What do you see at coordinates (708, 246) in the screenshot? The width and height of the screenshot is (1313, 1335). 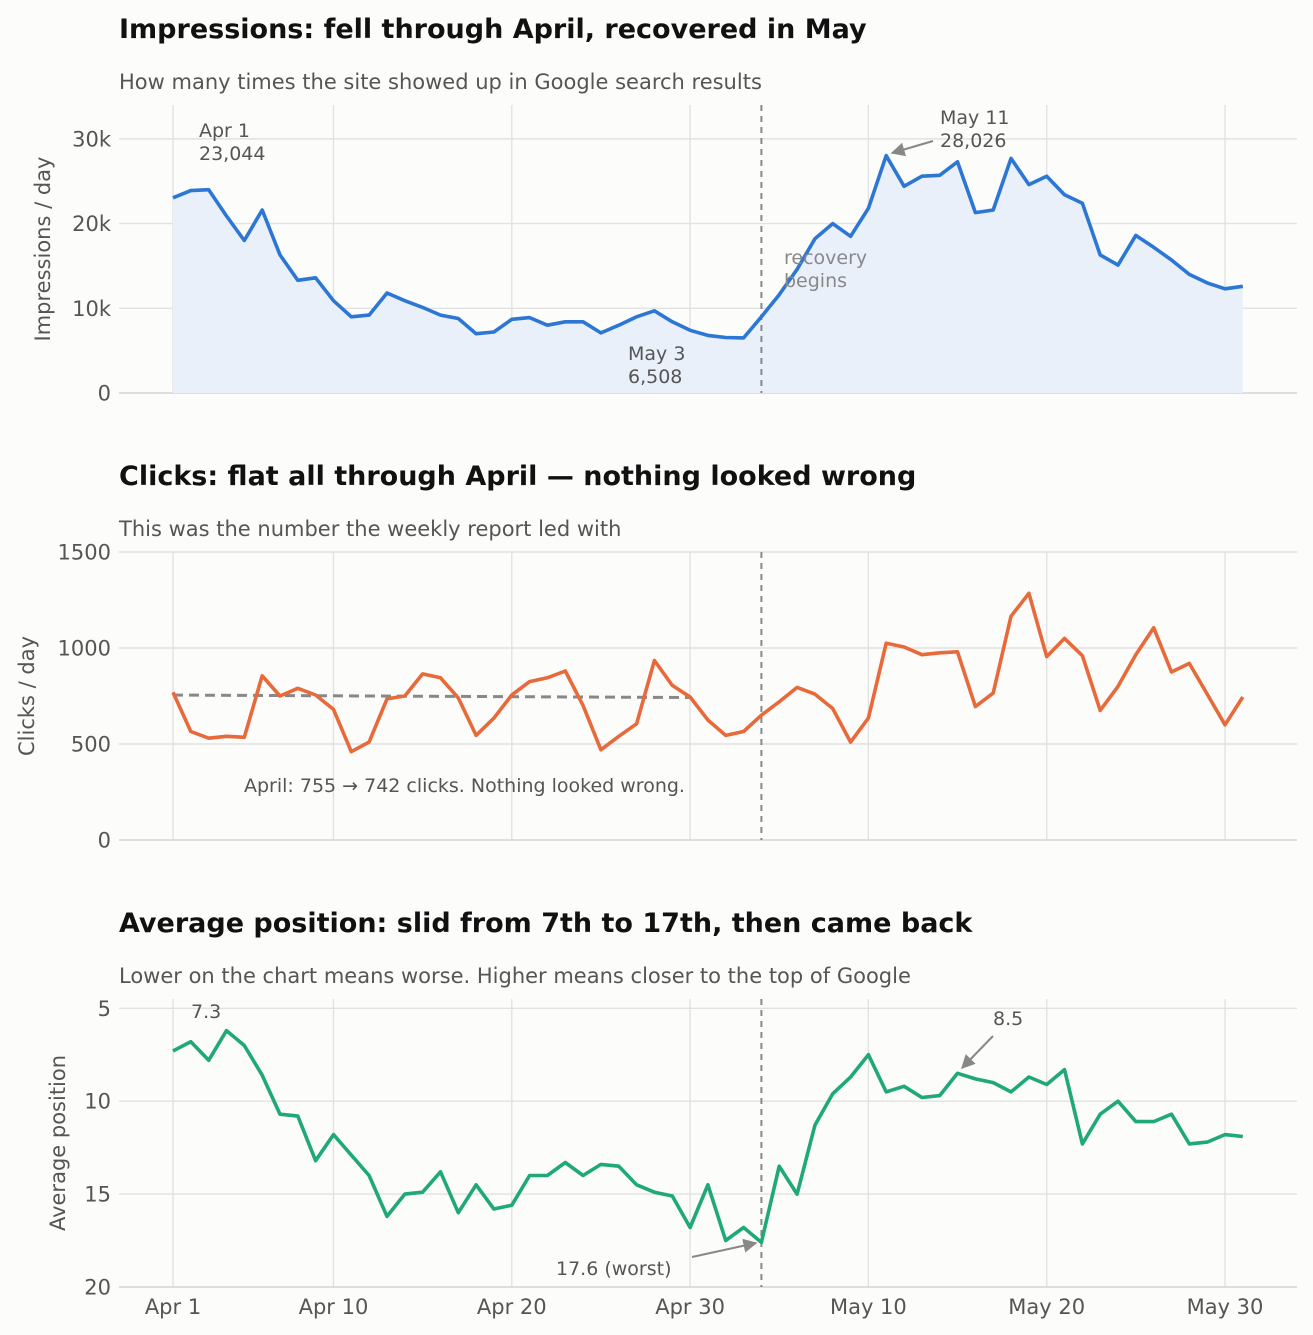 I see `impressions-line` at bounding box center [708, 246].